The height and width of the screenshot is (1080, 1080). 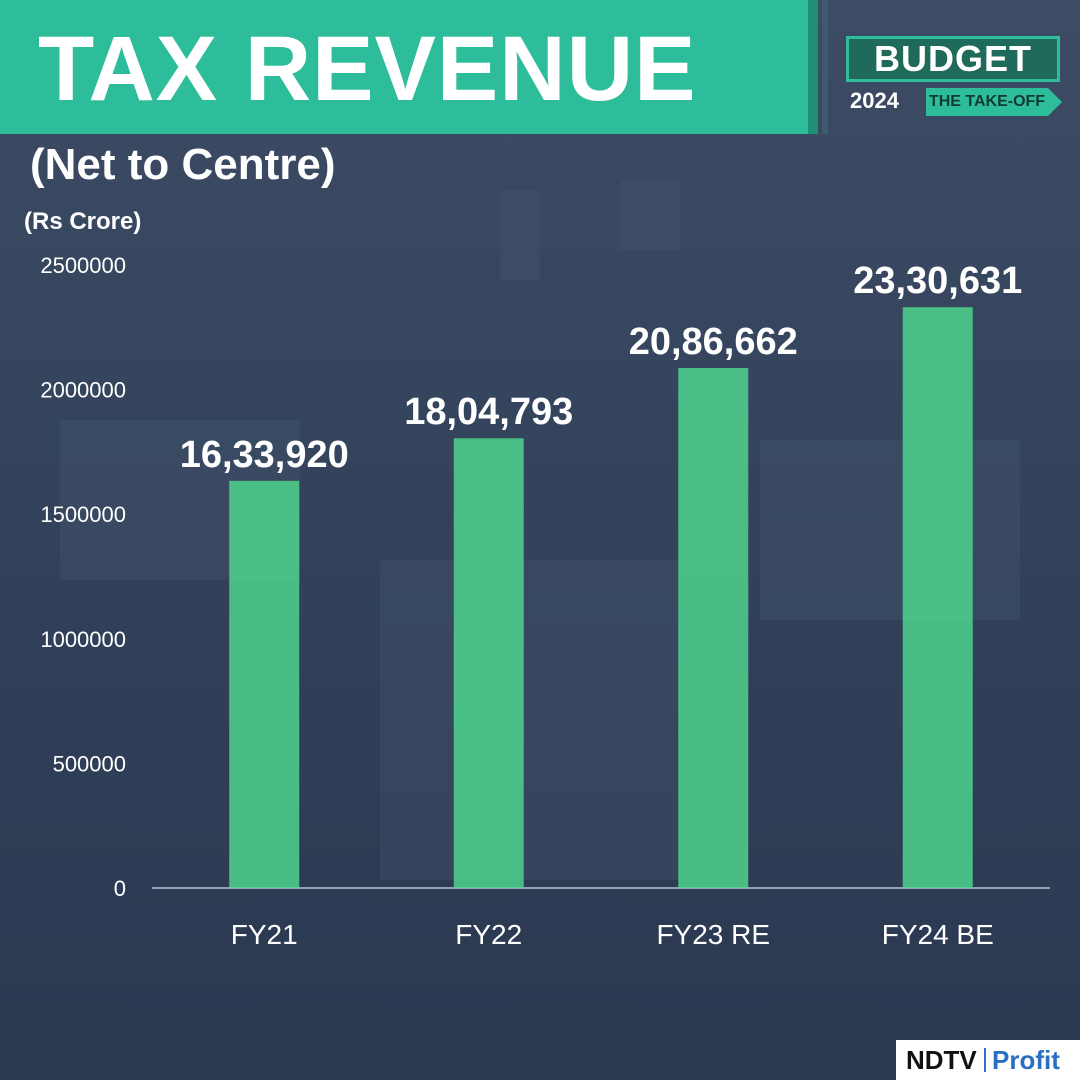 I want to click on budget-2024-logo: BUDGET 2024 THE TAKE-OFF, so click(x=957, y=78).